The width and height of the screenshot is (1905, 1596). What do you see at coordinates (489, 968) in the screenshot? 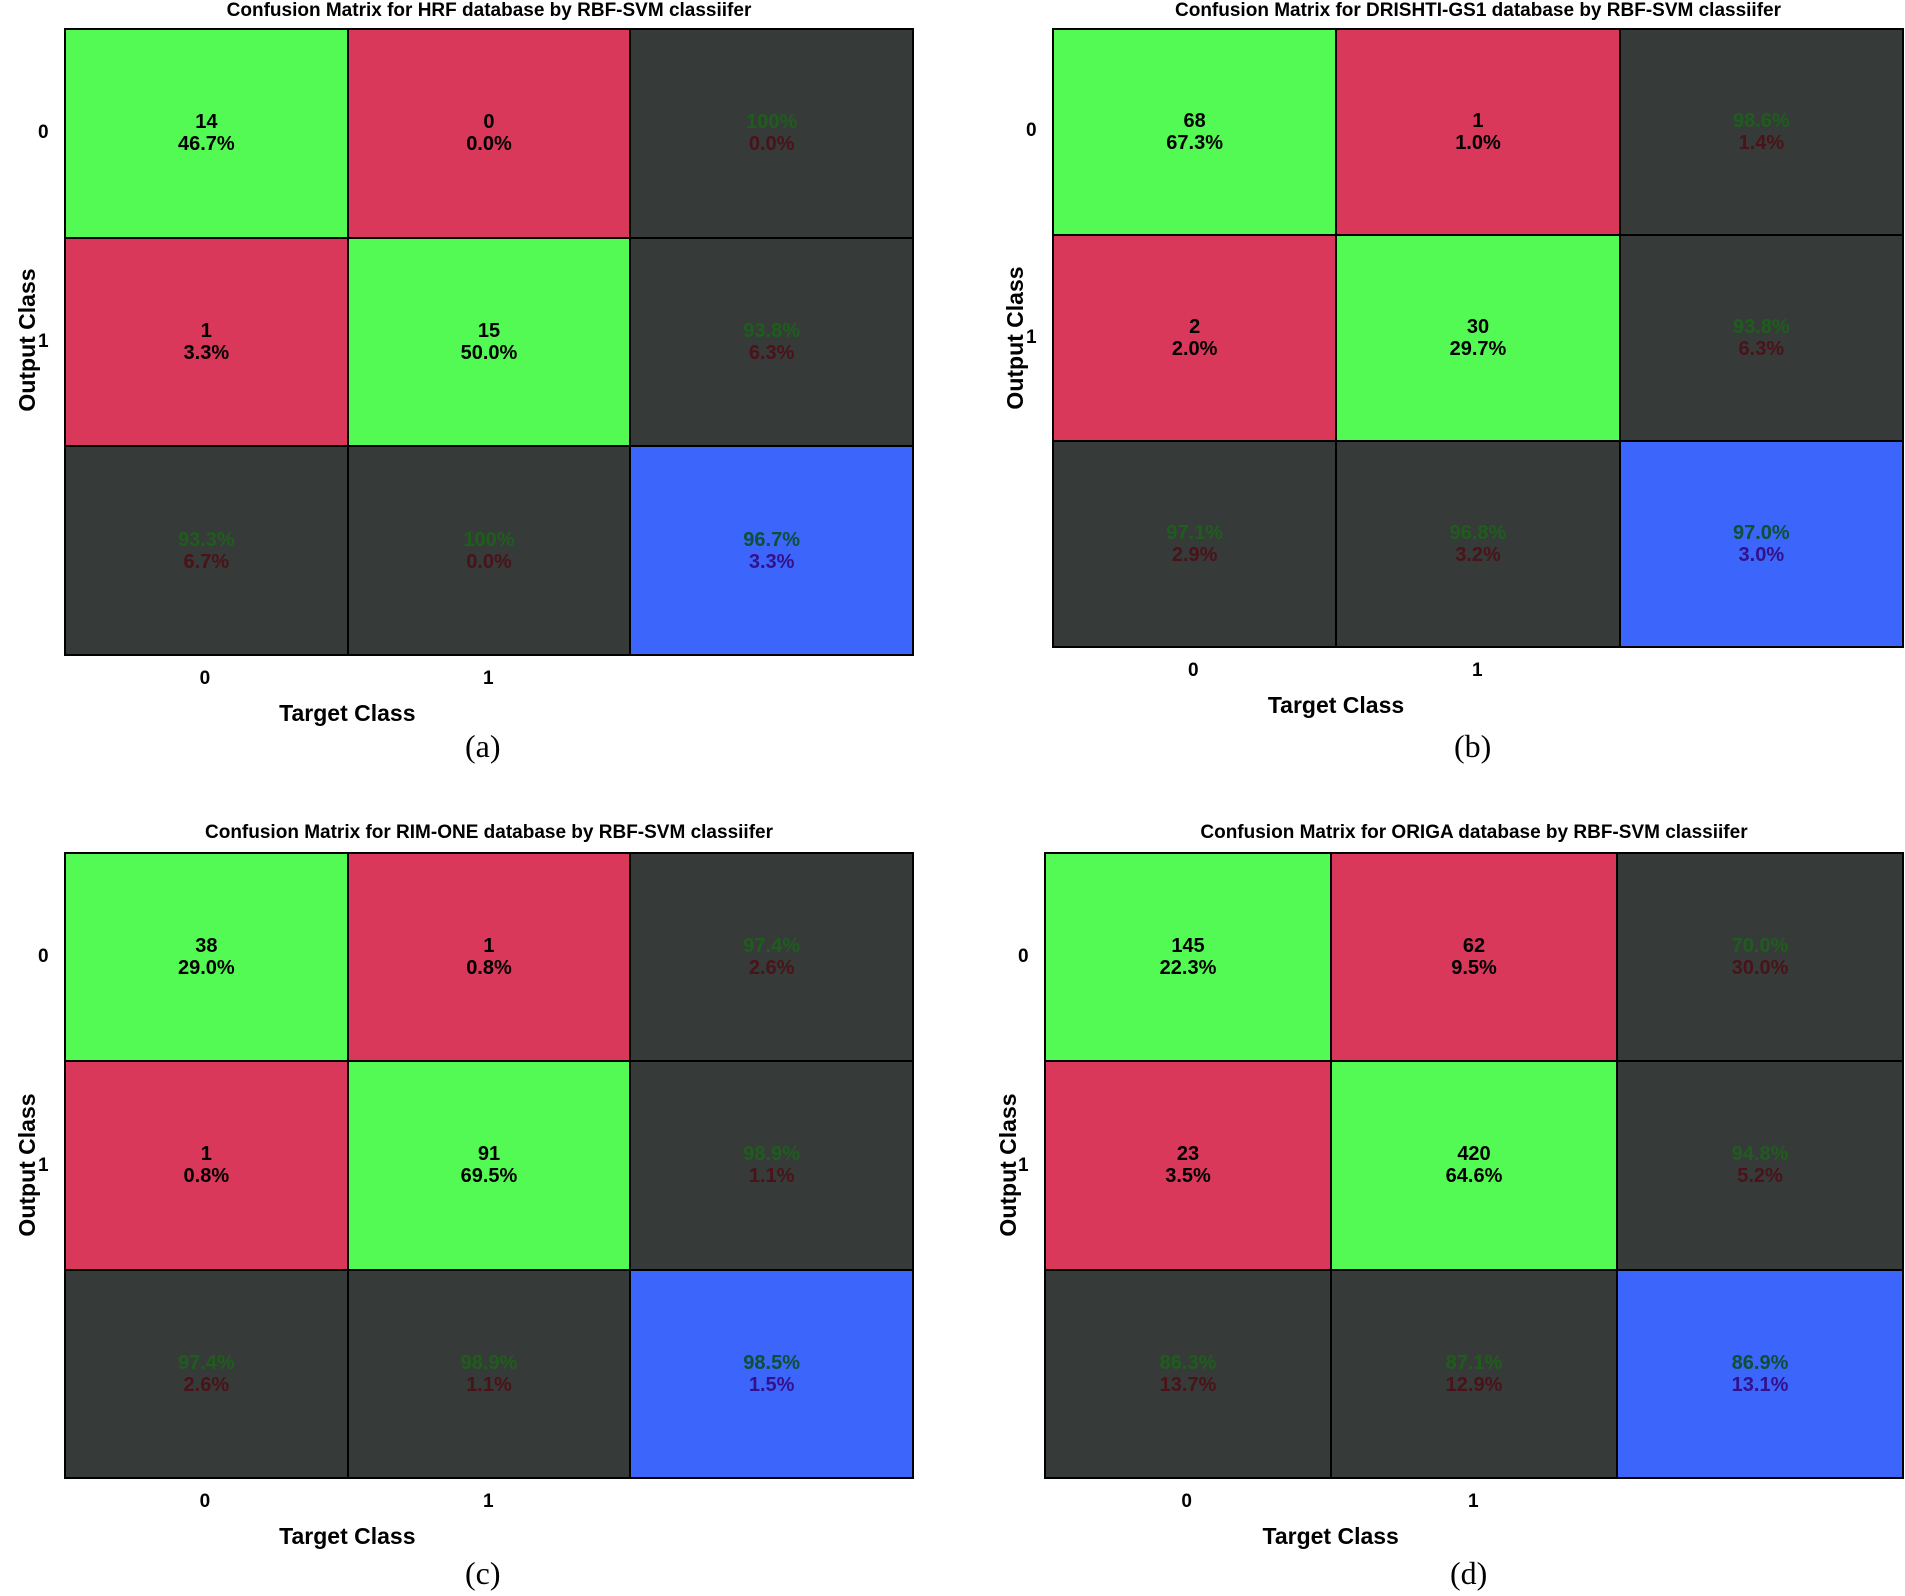
I see `cell-value-bottom: 0.8%` at bounding box center [489, 968].